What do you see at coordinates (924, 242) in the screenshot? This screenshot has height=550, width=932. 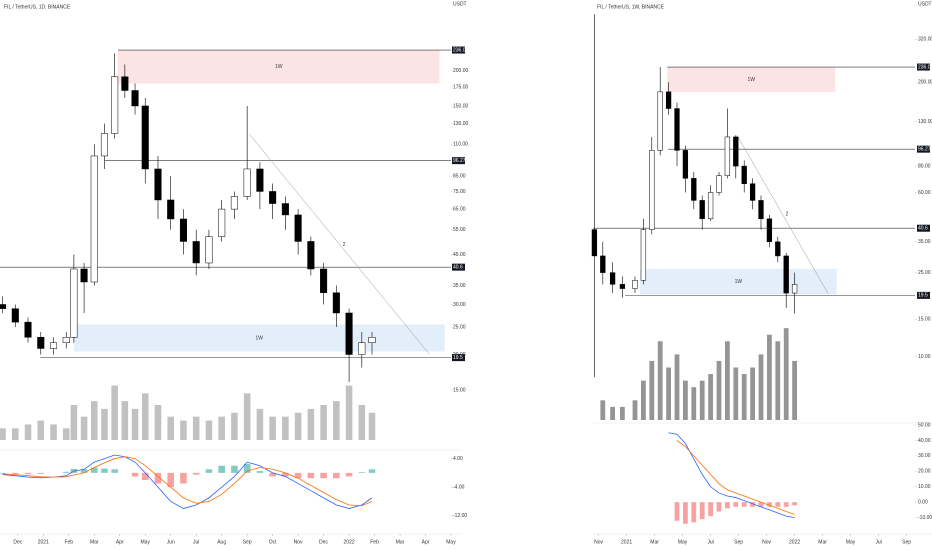 I see `y-tick-label: 35.00` at bounding box center [924, 242].